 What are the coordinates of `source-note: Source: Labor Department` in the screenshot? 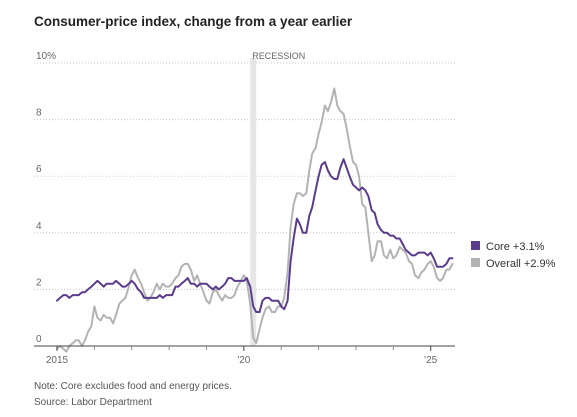 It's located at (93, 402).